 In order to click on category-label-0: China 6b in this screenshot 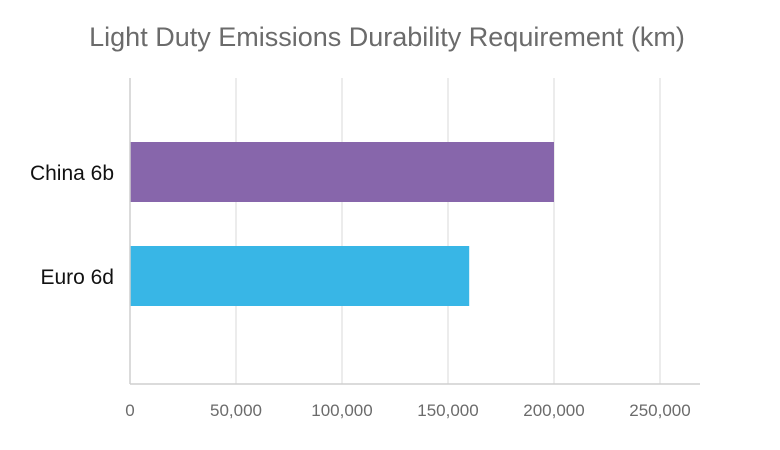, I will do `click(72, 173)`.